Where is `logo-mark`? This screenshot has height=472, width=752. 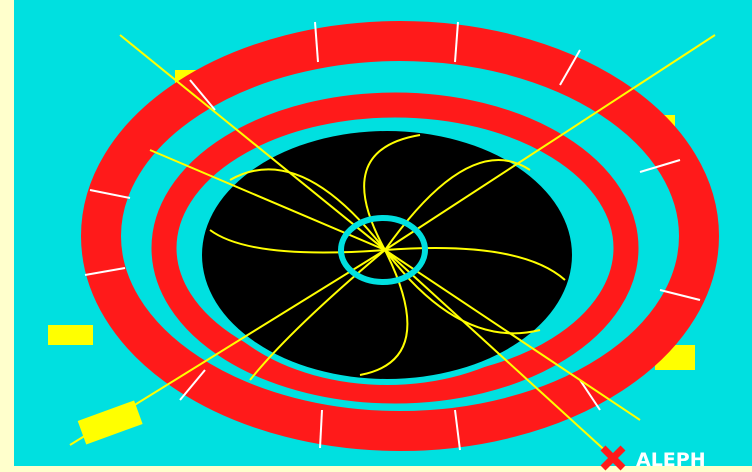 logo-mark is located at coordinates (613, 458).